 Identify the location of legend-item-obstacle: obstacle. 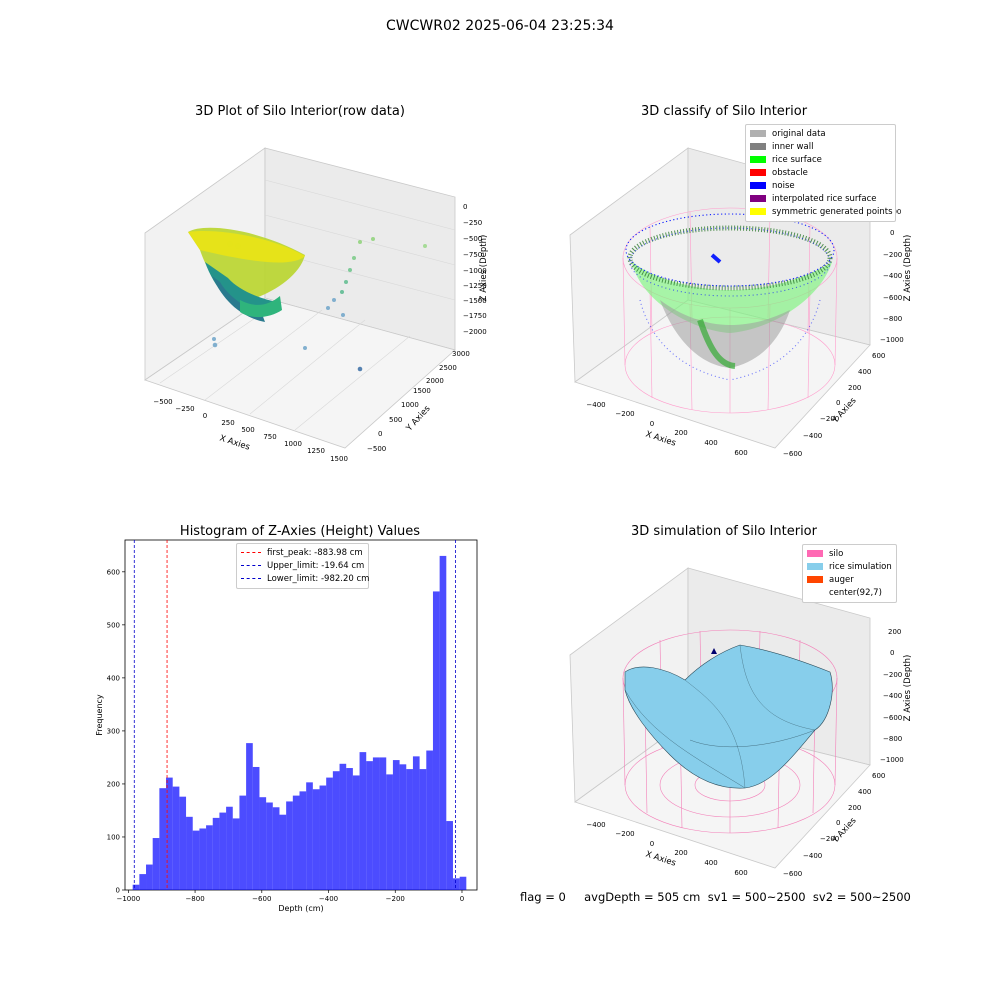
(820, 172).